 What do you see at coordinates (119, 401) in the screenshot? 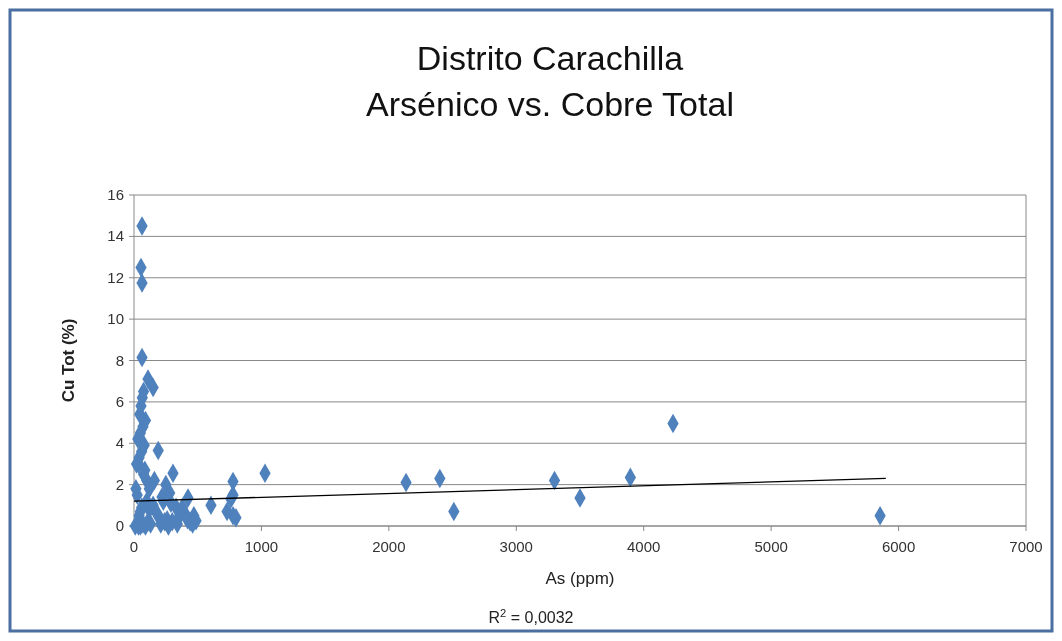
I see `y-tick-label: 6` at bounding box center [119, 401].